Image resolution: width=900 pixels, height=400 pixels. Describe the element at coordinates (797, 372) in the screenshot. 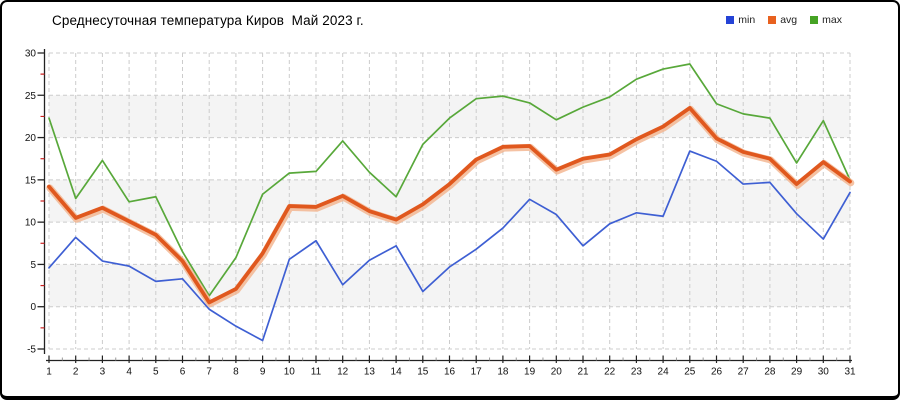

I see `svg-text: 29` at that location.